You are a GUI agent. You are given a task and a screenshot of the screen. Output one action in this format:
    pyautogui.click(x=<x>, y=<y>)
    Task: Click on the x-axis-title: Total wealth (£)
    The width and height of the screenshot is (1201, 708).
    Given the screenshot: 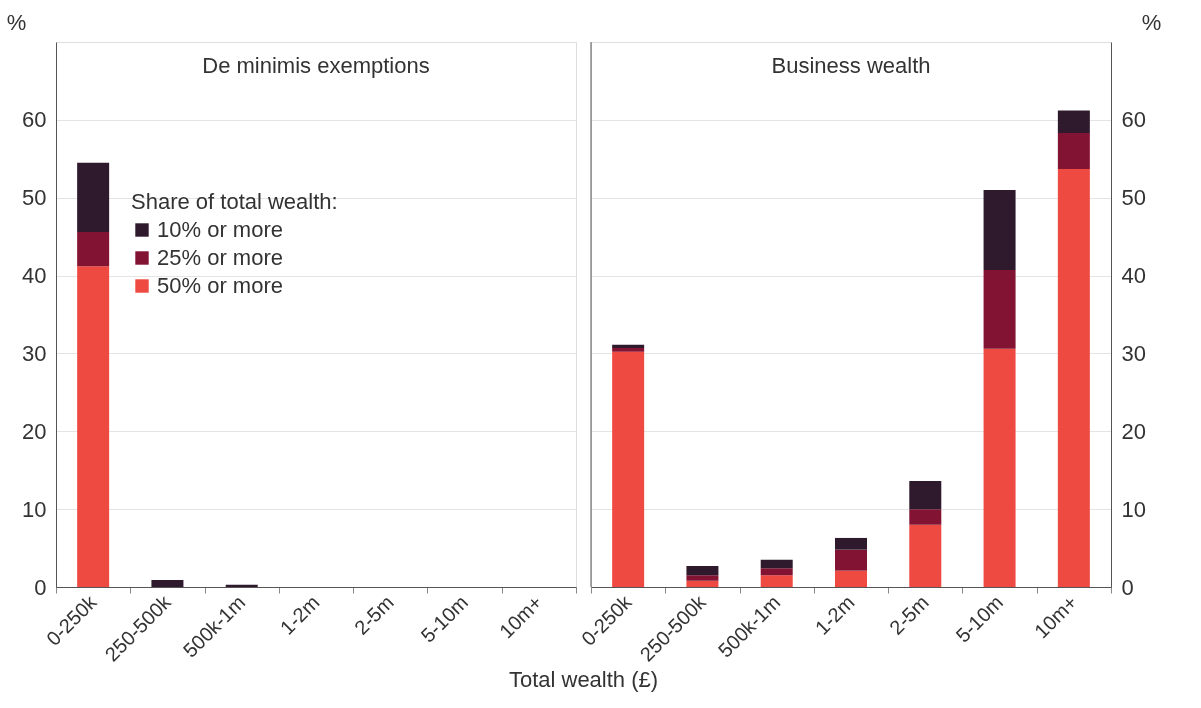 What is the action you would take?
    pyautogui.click(x=583, y=679)
    